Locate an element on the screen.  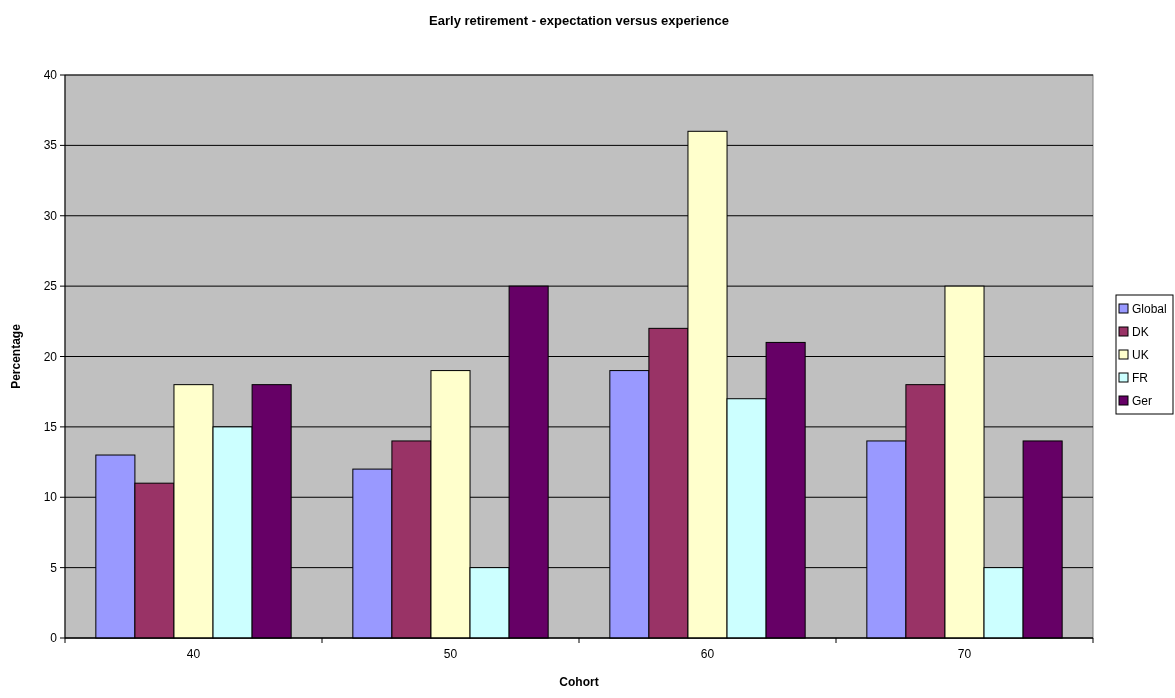
y-tick-label: 0 is located at coordinates (54, 638).